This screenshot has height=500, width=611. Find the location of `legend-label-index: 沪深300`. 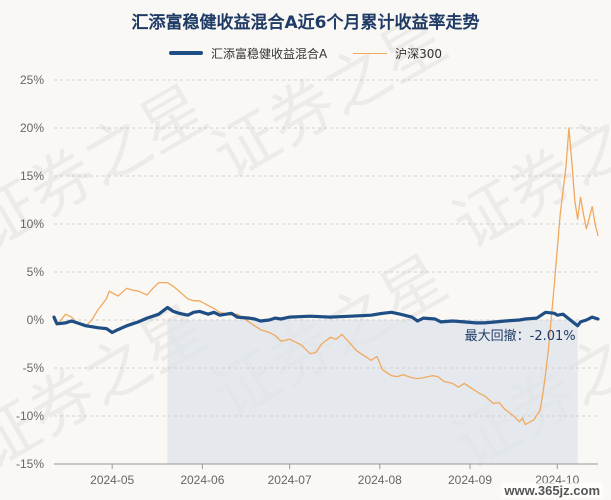

legend-label-index: 沪深300 is located at coordinates (419, 53).